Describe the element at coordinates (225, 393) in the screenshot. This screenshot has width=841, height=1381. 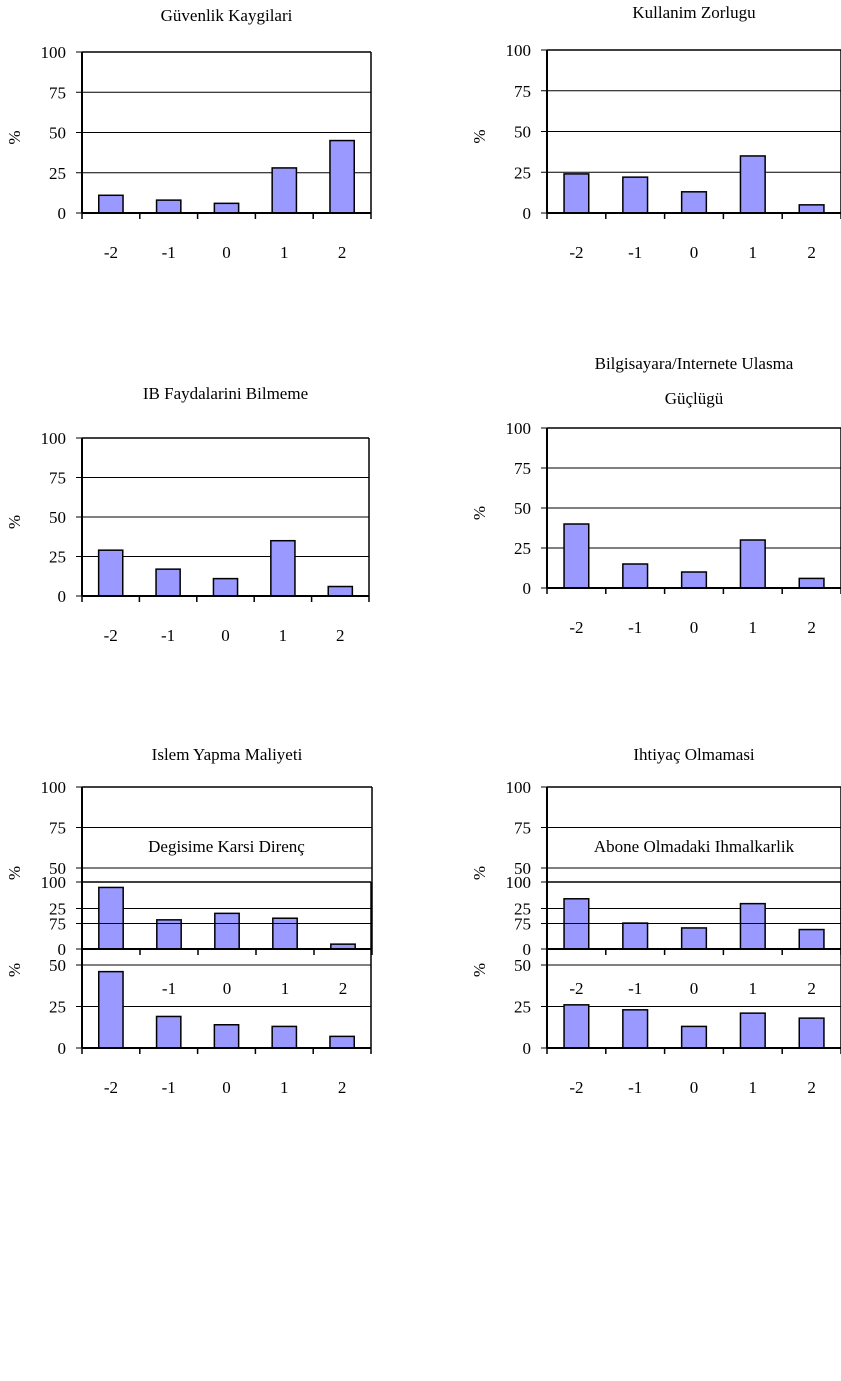
I see `chart-title: IB Faydalarini Bilmeme` at that location.